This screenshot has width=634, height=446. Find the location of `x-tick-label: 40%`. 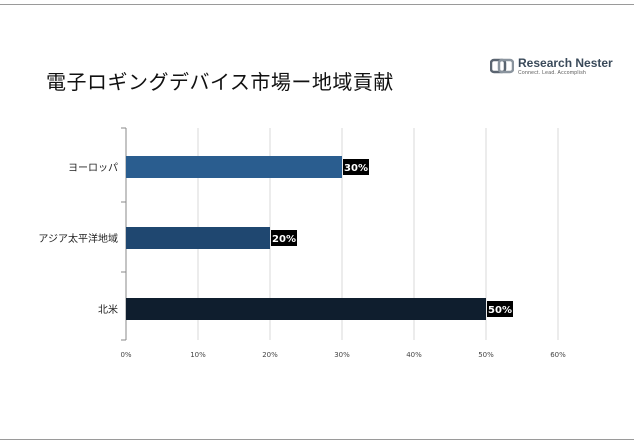

x-tick-label: 40% is located at coordinates (414, 355).